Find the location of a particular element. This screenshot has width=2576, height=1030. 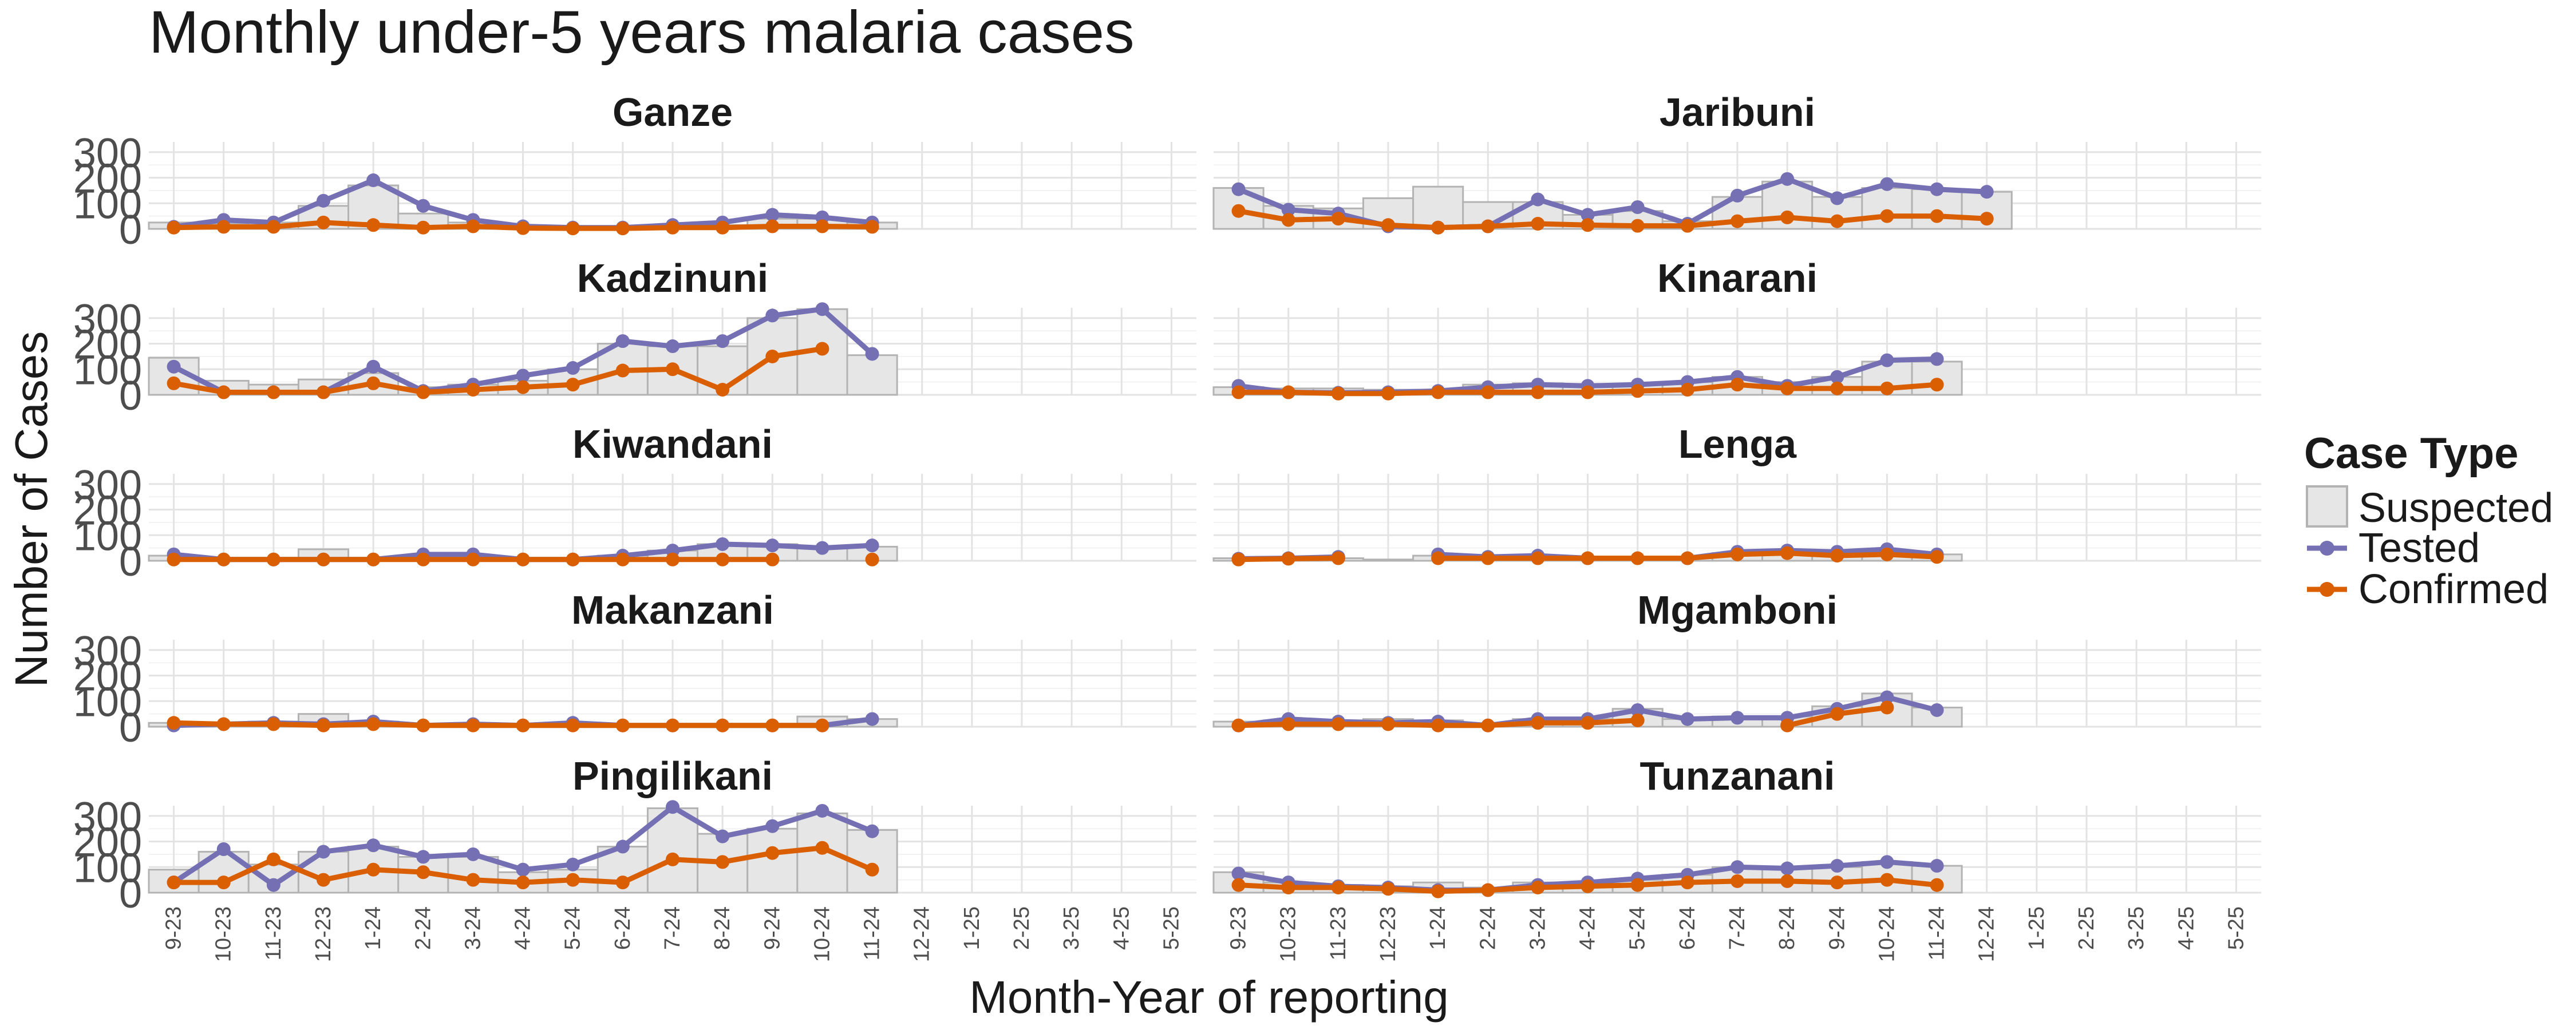

x-tick-label: 11-24 is located at coordinates (872, 933).